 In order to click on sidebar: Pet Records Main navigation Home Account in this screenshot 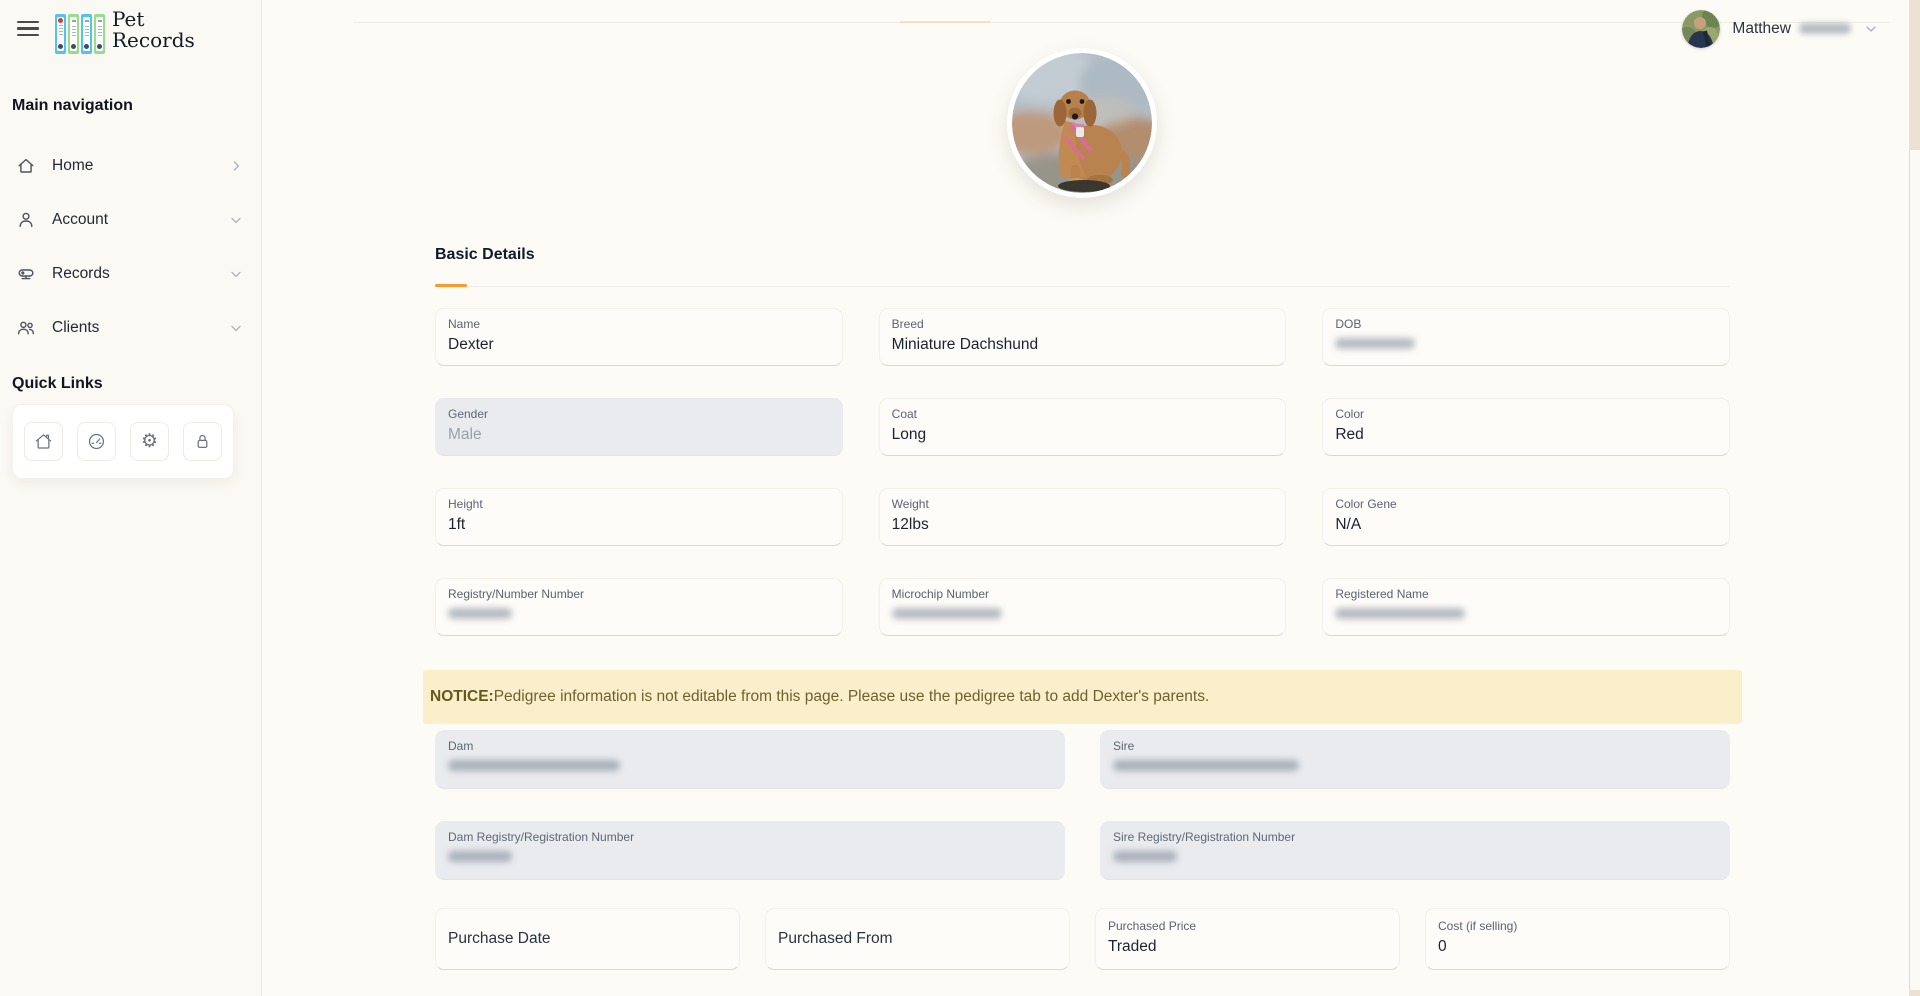, I will do `click(131, 498)`.